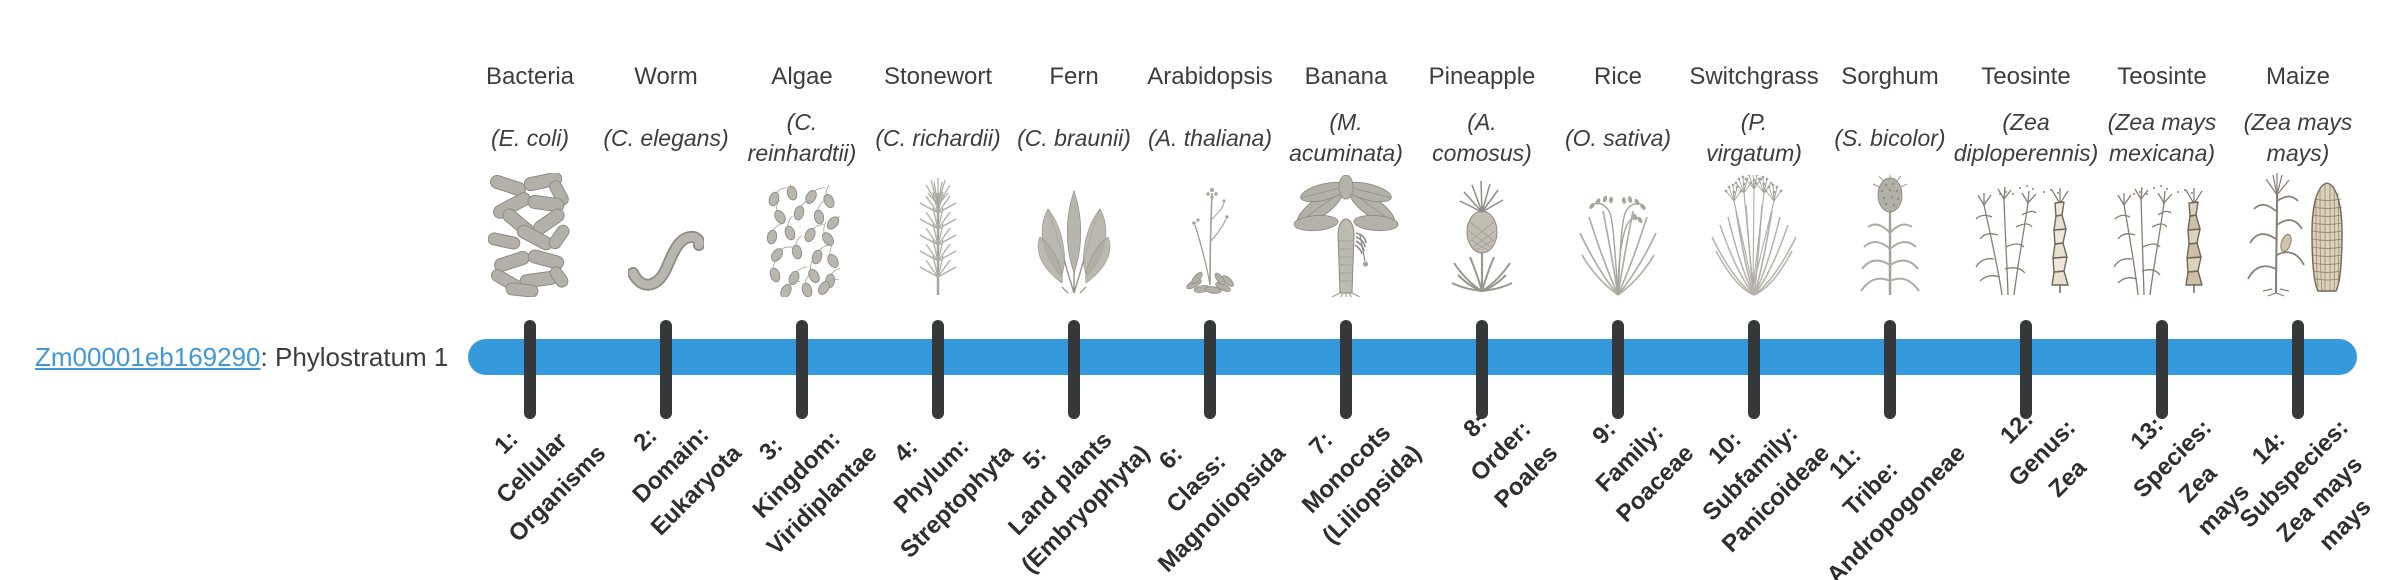  Describe the element at coordinates (2026, 138) in the screenshot. I see `organism-sci-name: (Zea diploperennis)` at that location.